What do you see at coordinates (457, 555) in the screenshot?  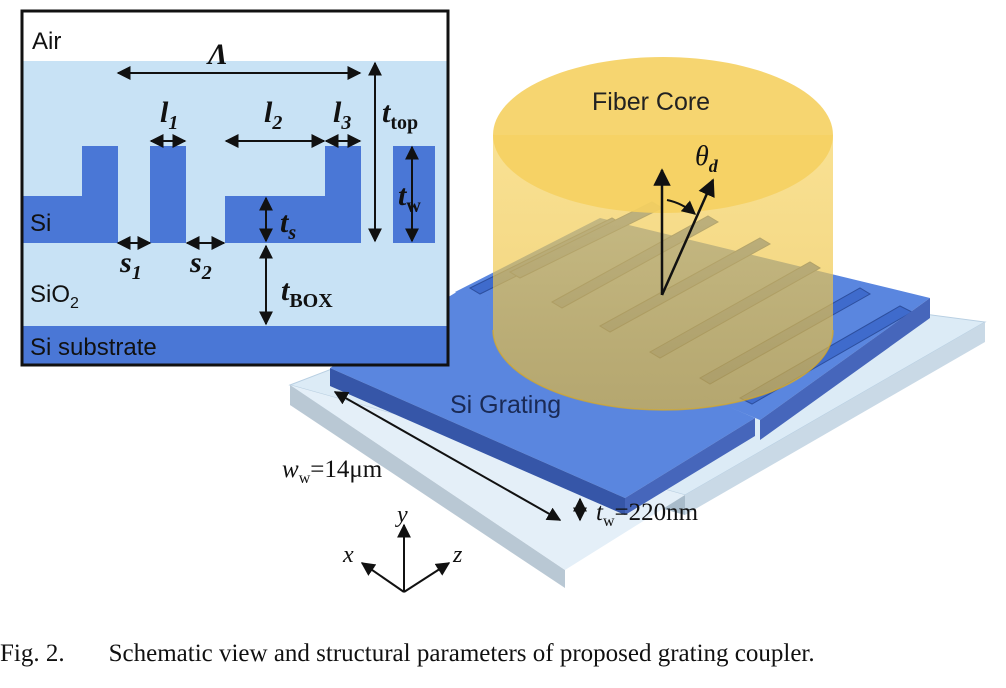 I see `axis-z-label: z` at bounding box center [457, 555].